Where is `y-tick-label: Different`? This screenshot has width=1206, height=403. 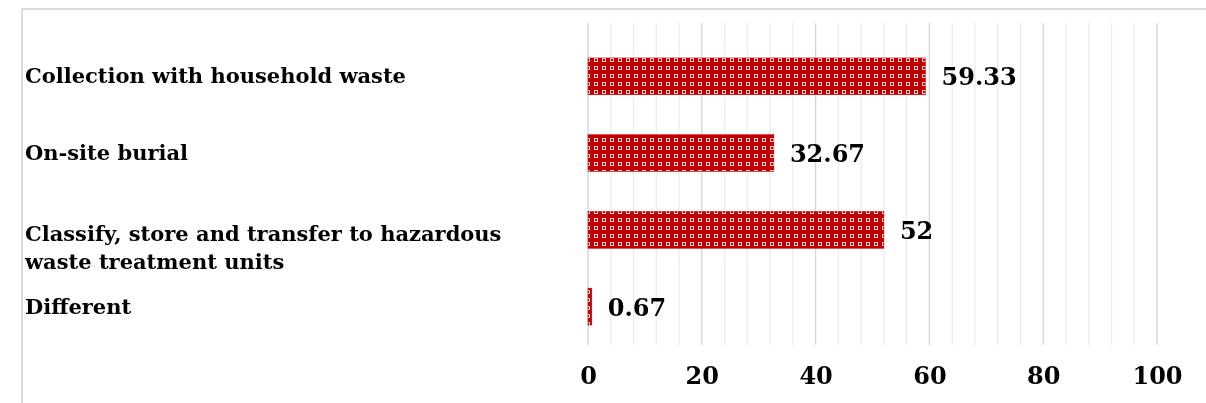 y-tick-label: Different is located at coordinates (78, 306).